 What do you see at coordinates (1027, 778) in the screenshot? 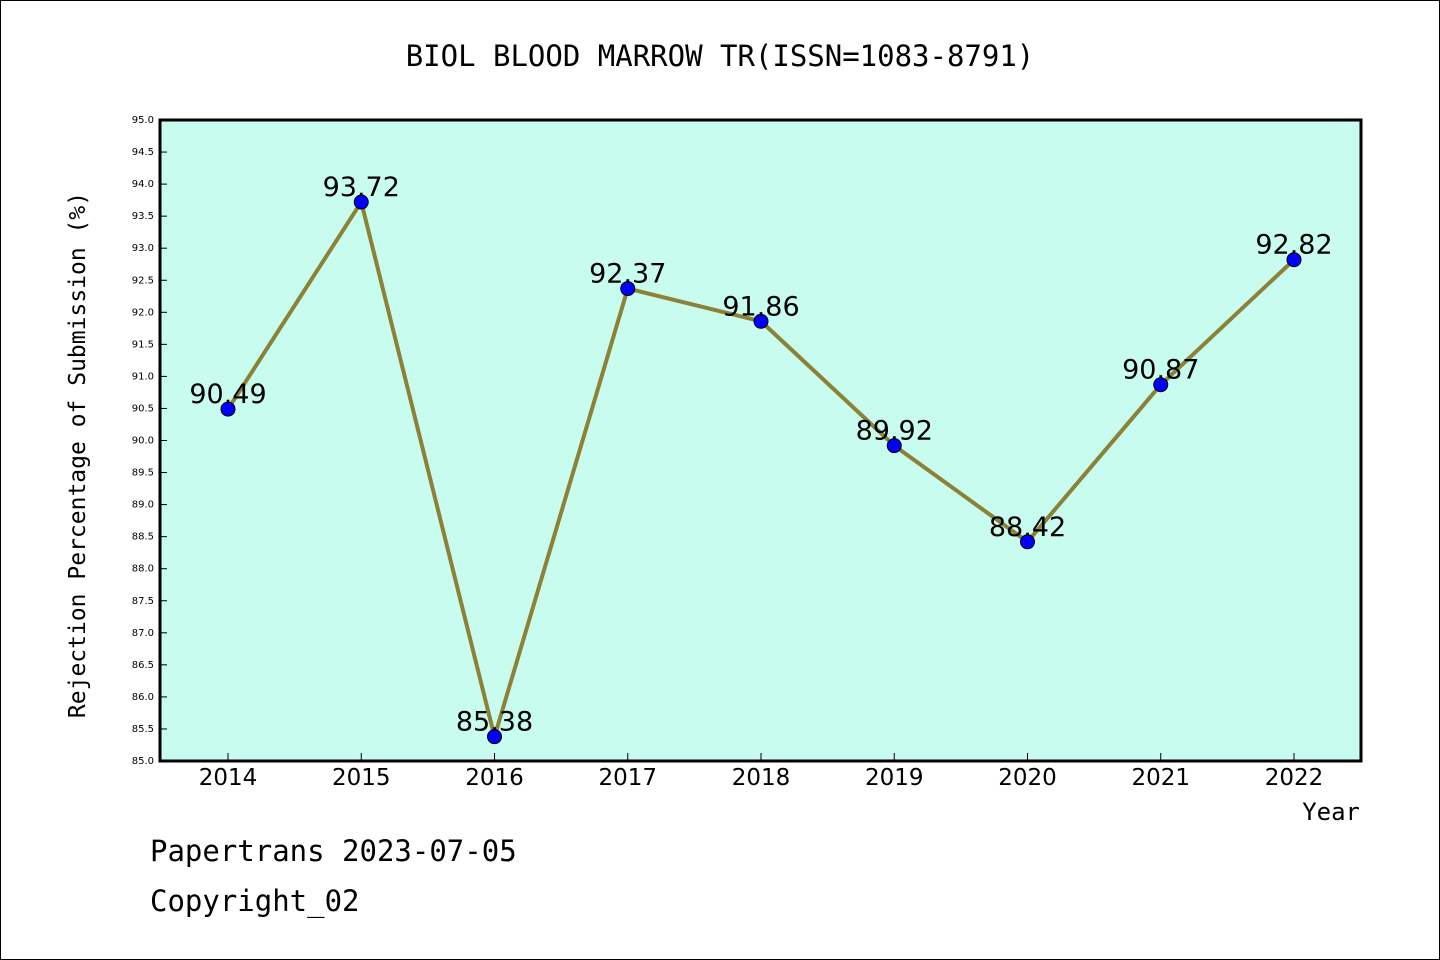
I see `x-tick-label: 2020` at bounding box center [1027, 778].